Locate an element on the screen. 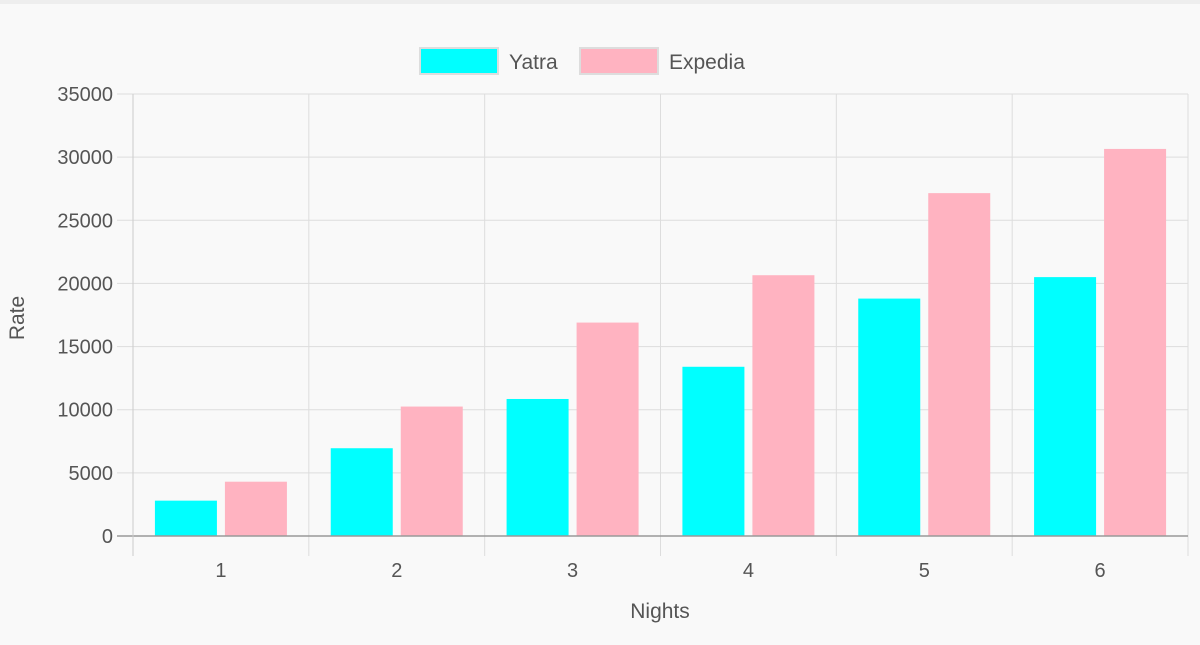 Image resolution: width=1200 pixels, height=645 pixels. legend: Yatra Expedia is located at coordinates (582, 61).